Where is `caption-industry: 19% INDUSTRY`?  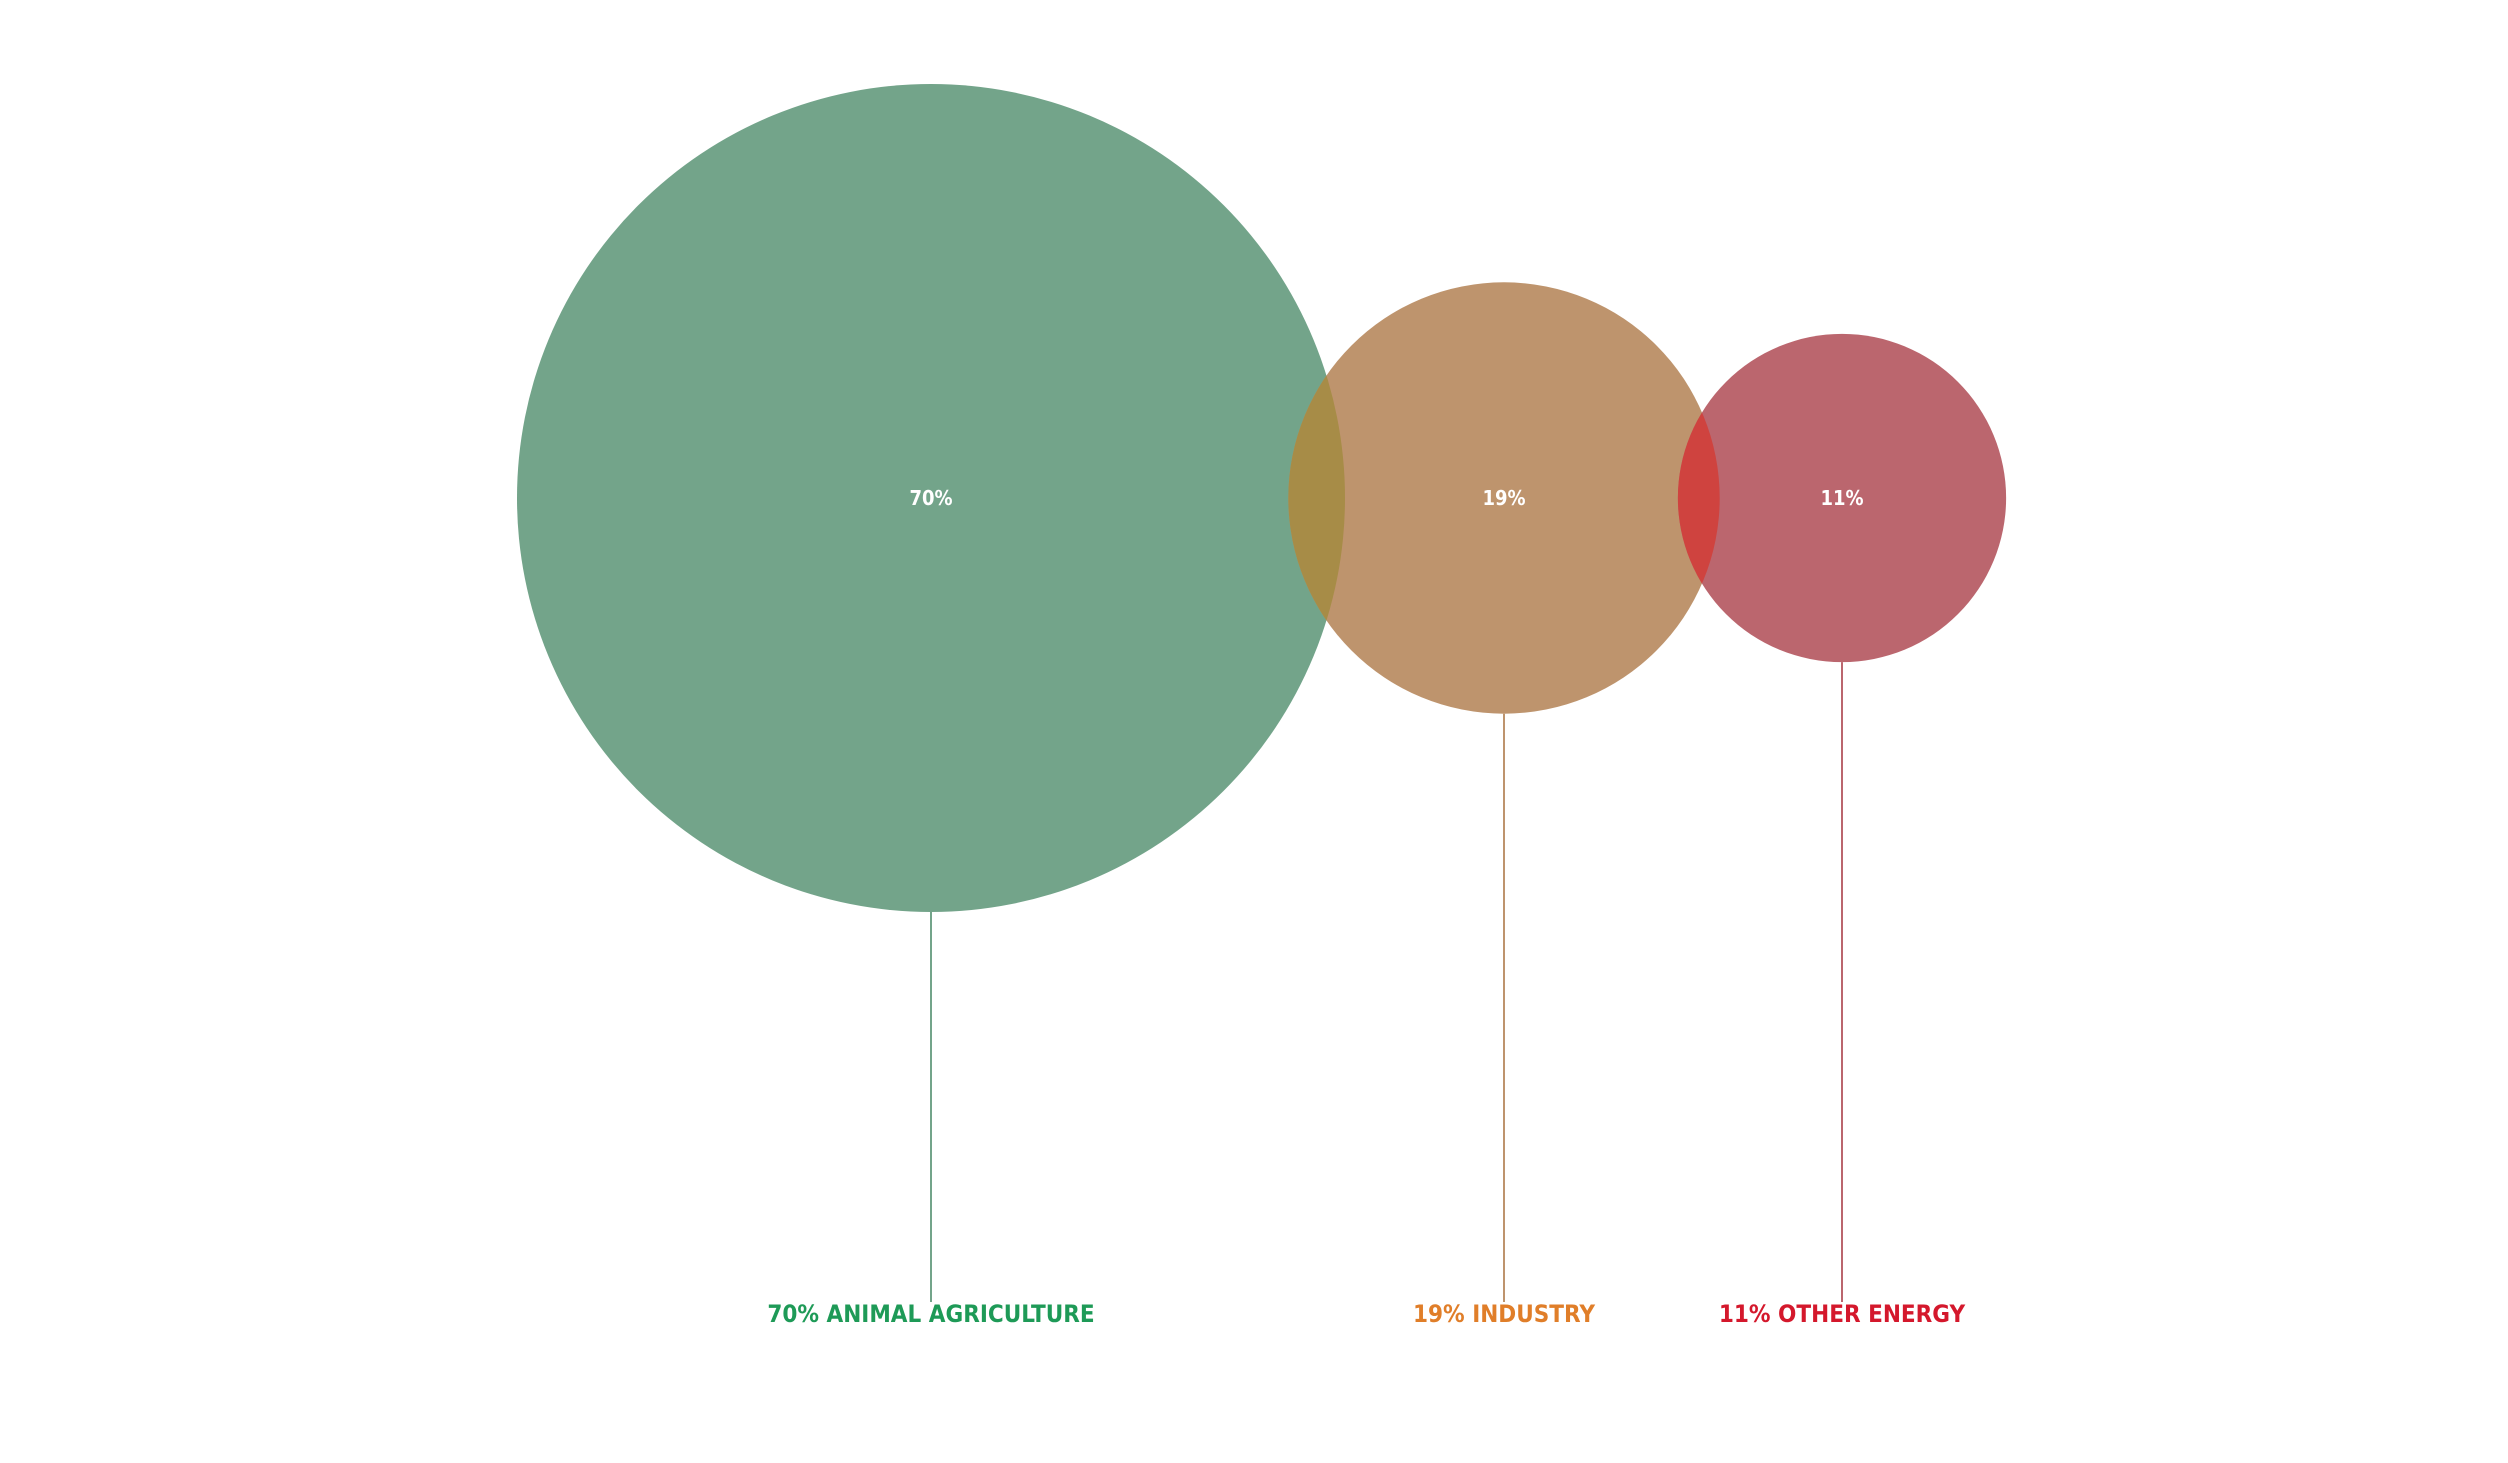 caption-industry: 19% INDUSTRY is located at coordinates (1504, 1314).